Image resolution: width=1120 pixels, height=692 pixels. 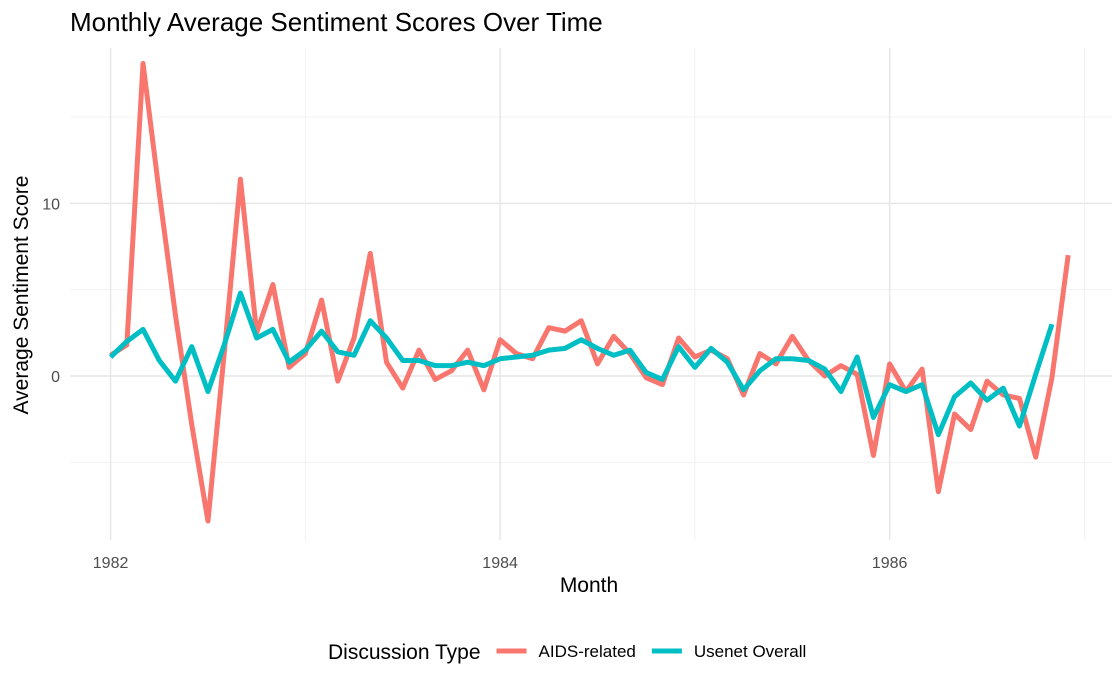 What do you see at coordinates (587, 651) in the screenshot?
I see `legend-label: AIDS-related` at bounding box center [587, 651].